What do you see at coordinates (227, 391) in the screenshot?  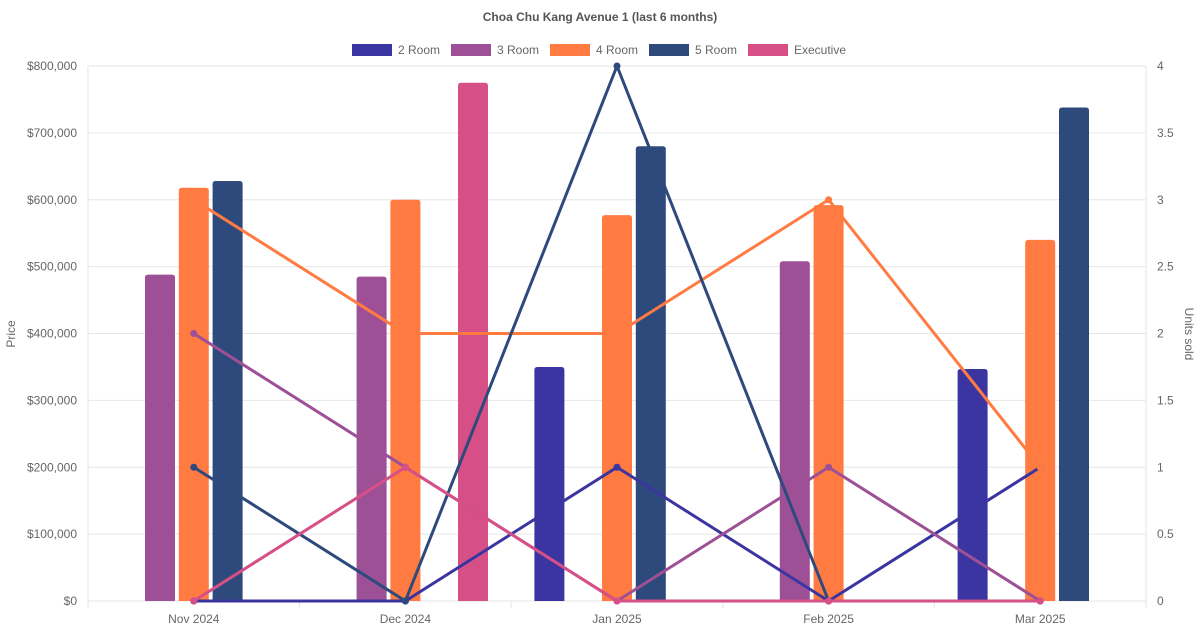 I see `bar-5-room-nov-2024` at bounding box center [227, 391].